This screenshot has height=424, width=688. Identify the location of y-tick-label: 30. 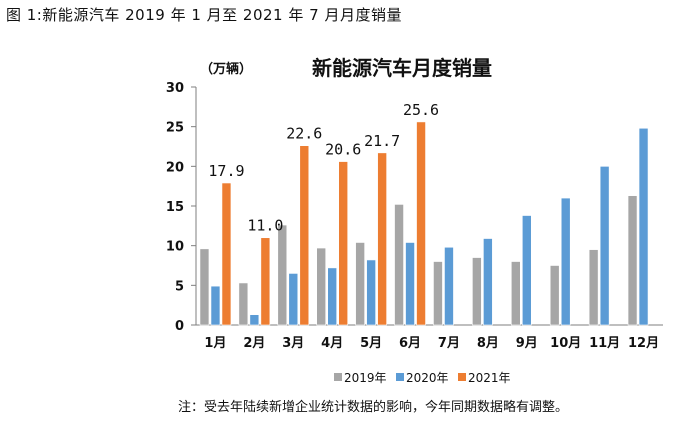
(175, 88).